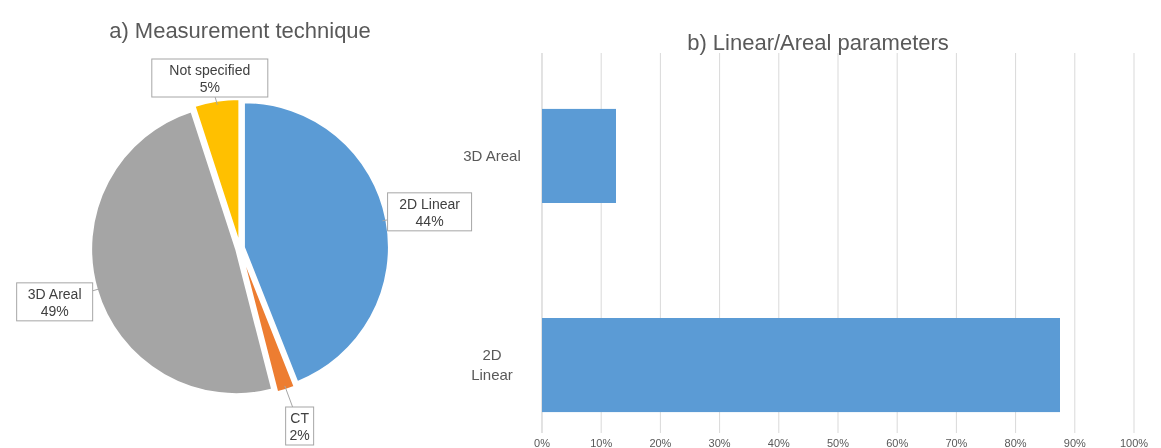 This screenshot has width=1161, height=448. What do you see at coordinates (210, 70) in the screenshot?
I see `slice-label: Not specified` at bounding box center [210, 70].